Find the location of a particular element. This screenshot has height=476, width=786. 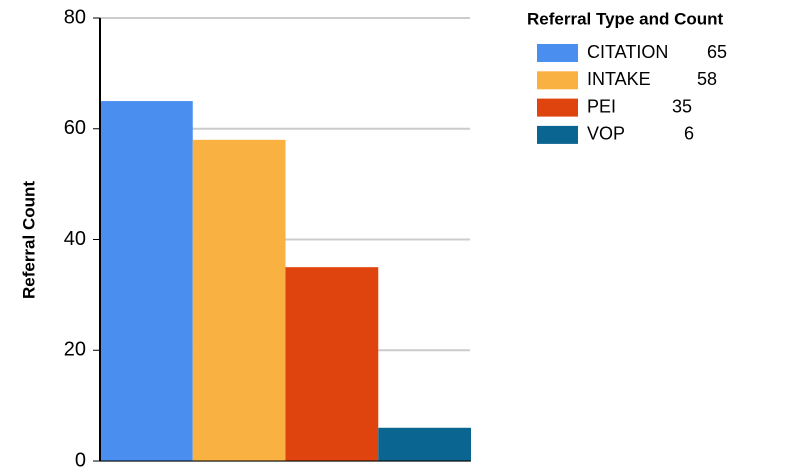

y-tick-label: 20 is located at coordinates (75, 350).